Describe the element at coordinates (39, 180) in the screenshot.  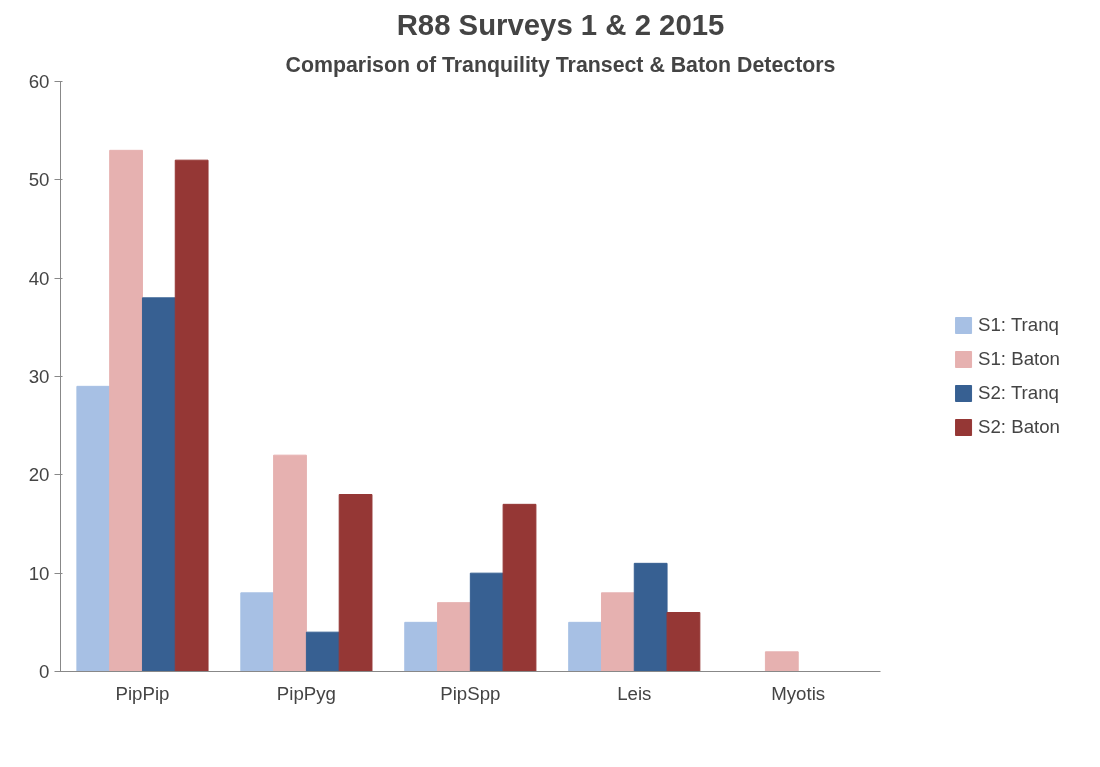
I see `y-tick-label: 50` at that location.